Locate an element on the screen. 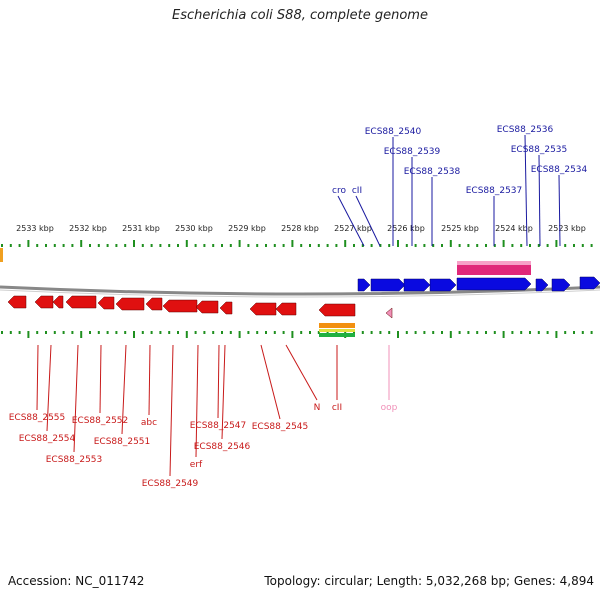  top-gene-label: ECS88_2540 is located at coordinates (393, 132).